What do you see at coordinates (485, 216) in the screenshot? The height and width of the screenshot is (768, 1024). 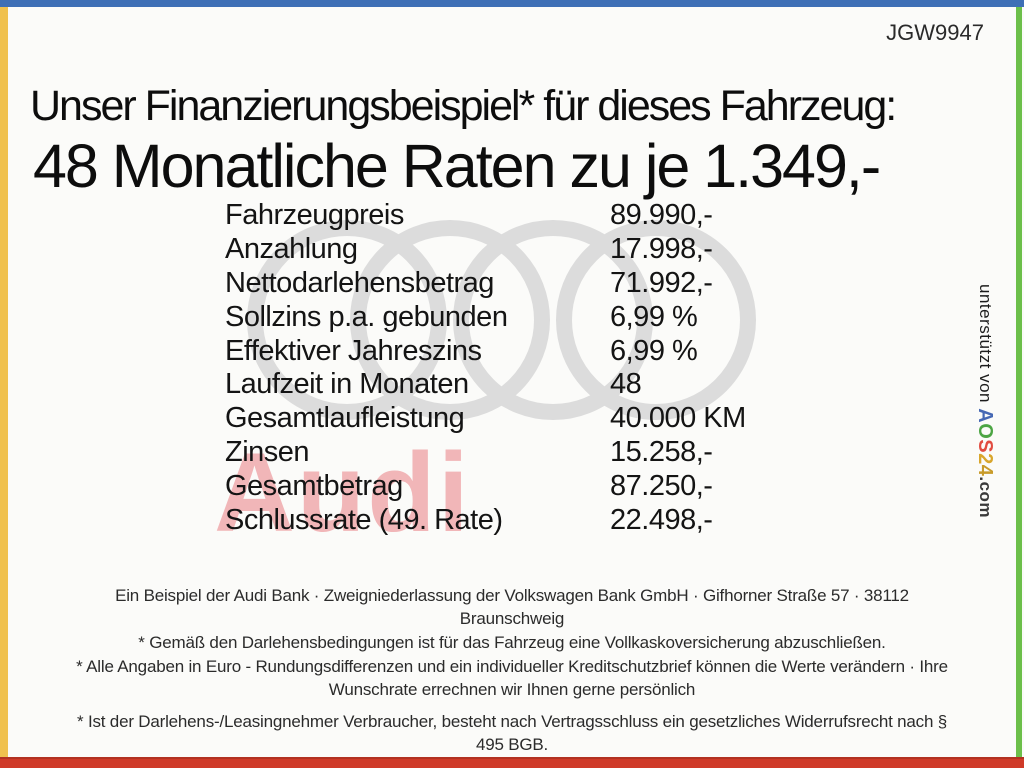 I see `finance-row: Fahrzeugpreis 89.990,-` at bounding box center [485, 216].